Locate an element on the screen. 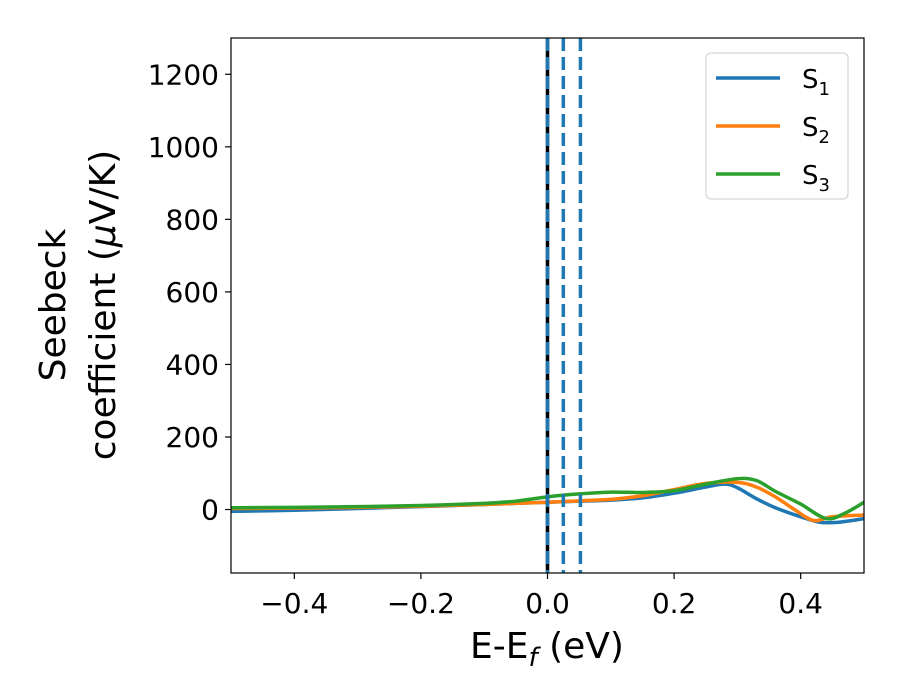  y-axis-label-line2: coefficient (μV/K) is located at coordinates (103, 305).